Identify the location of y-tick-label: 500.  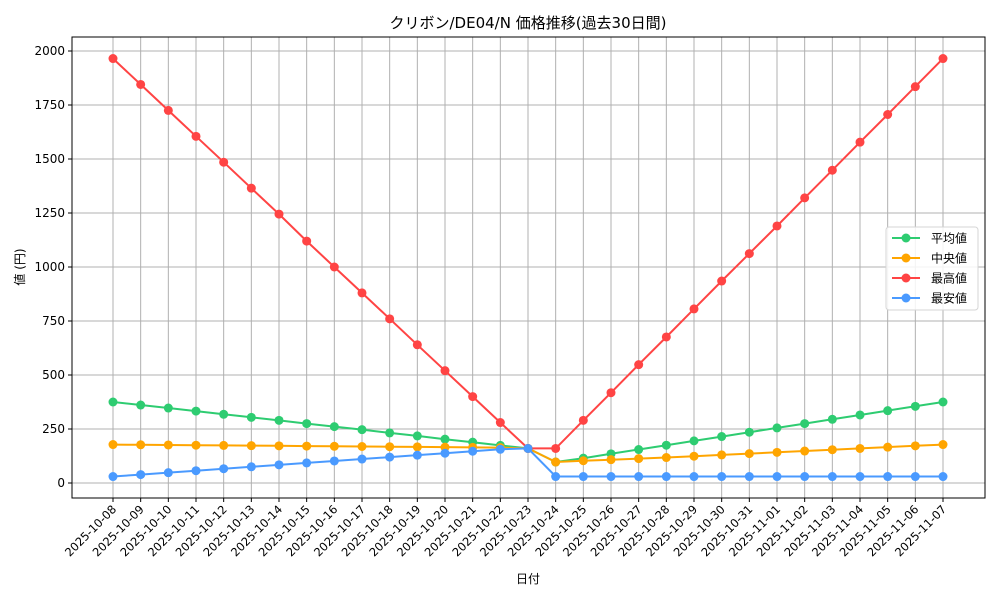
(53, 375).